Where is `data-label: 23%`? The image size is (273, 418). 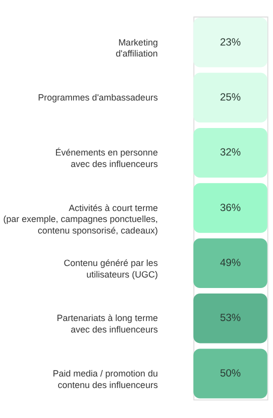
data-label: 23% is located at coordinates (230, 42).